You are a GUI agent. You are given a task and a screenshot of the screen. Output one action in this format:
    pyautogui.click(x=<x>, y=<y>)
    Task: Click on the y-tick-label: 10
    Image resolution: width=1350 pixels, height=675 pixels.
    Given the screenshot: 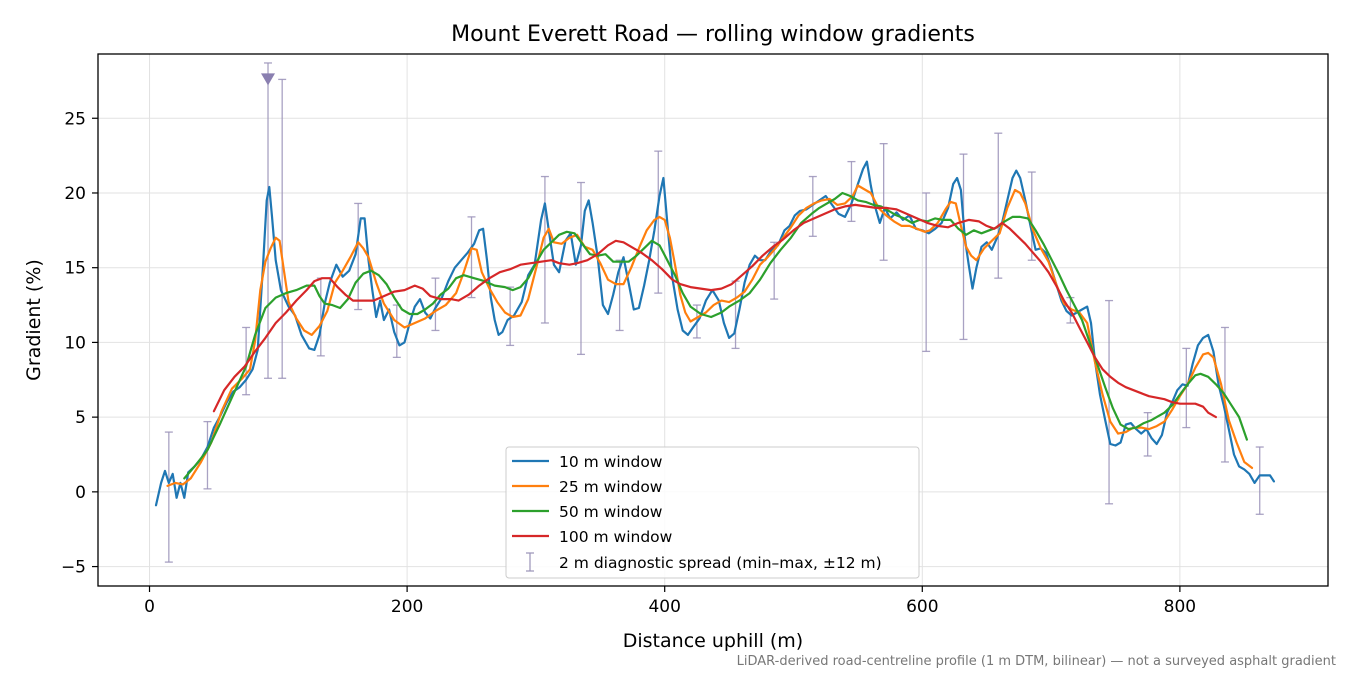 What is the action you would take?
    pyautogui.click(x=75, y=343)
    